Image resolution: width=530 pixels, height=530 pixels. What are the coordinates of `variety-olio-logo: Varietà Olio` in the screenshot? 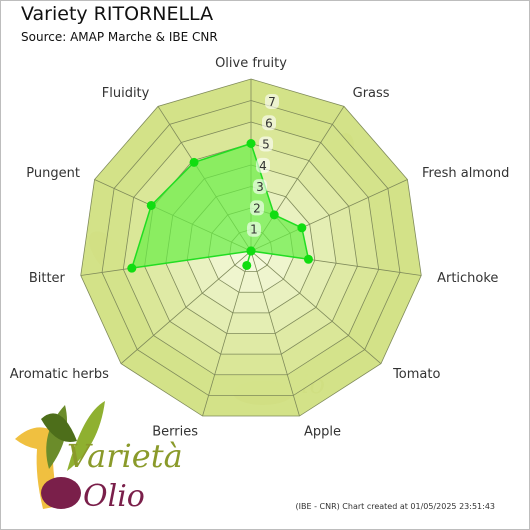 It's located at (99, 457).